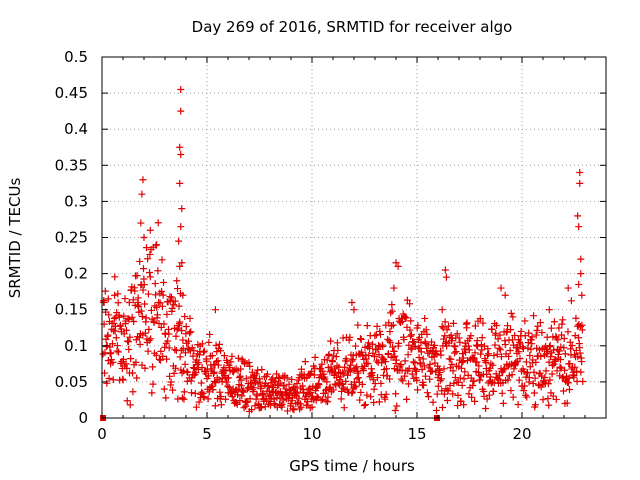 Image resolution: width=640 pixels, height=480 pixels. I want to click on y-tick-label: 0.5, so click(76, 57).